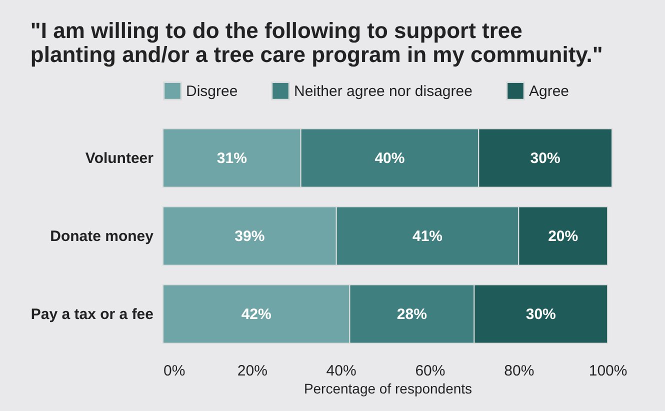 Image resolution: width=665 pixels, height=411 pixels. What do you see at coordinates (389, 158) in the screenshot?
I see `data-label: 40%` at bounding box center [389, 158].